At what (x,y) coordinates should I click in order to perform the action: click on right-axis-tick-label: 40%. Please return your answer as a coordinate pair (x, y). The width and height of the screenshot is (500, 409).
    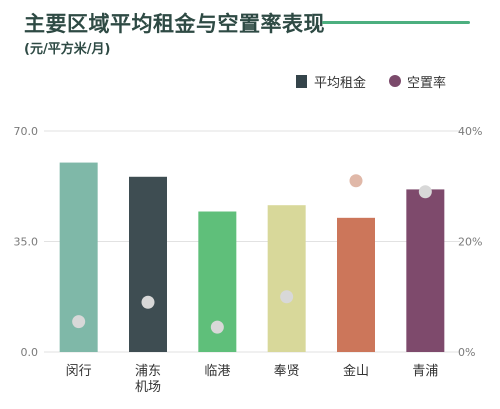
    Looking at the image, I should click on (470, 131).